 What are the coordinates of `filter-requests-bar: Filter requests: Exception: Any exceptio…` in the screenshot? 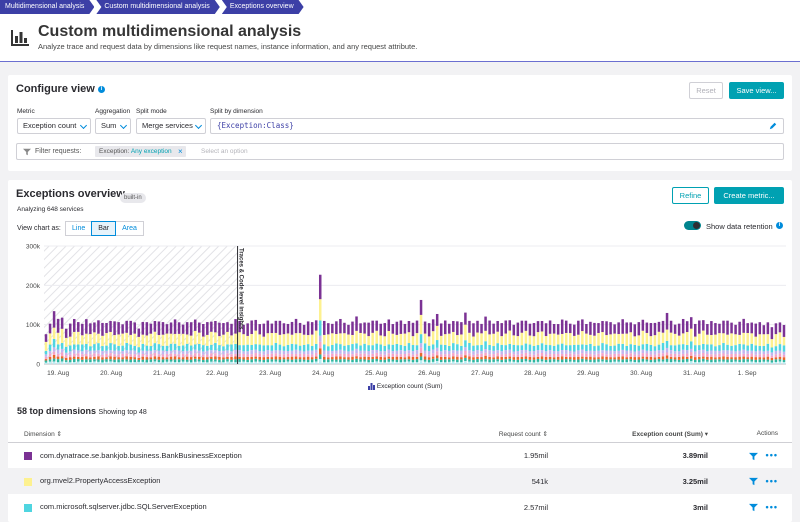 It's located at (400, 151).